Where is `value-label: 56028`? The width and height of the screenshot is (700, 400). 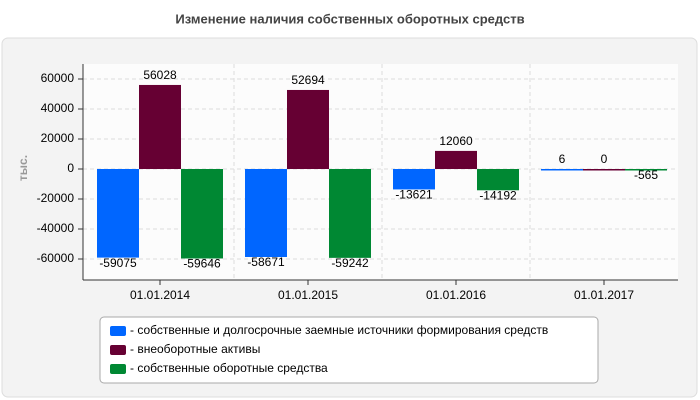
value-label: 56028 is located at coordinates (160, 75).